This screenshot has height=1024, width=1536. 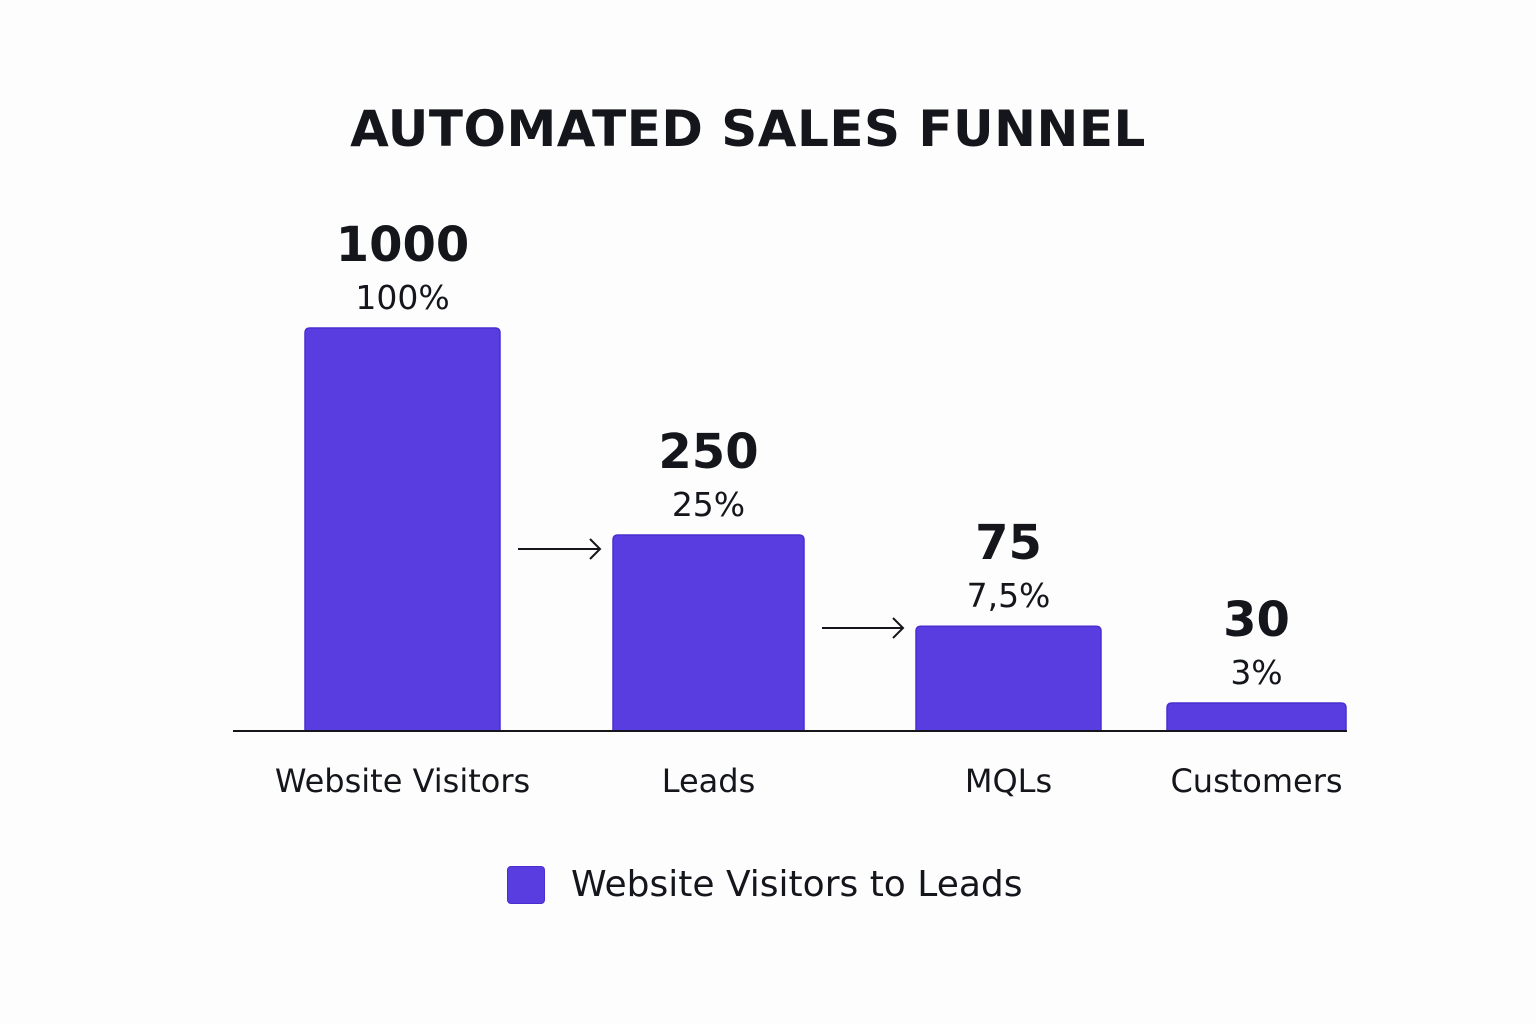 What do you see at coordinates (526, 884) in the screenshot?
I see `legend-swatch` at bounding box center [526, 884].